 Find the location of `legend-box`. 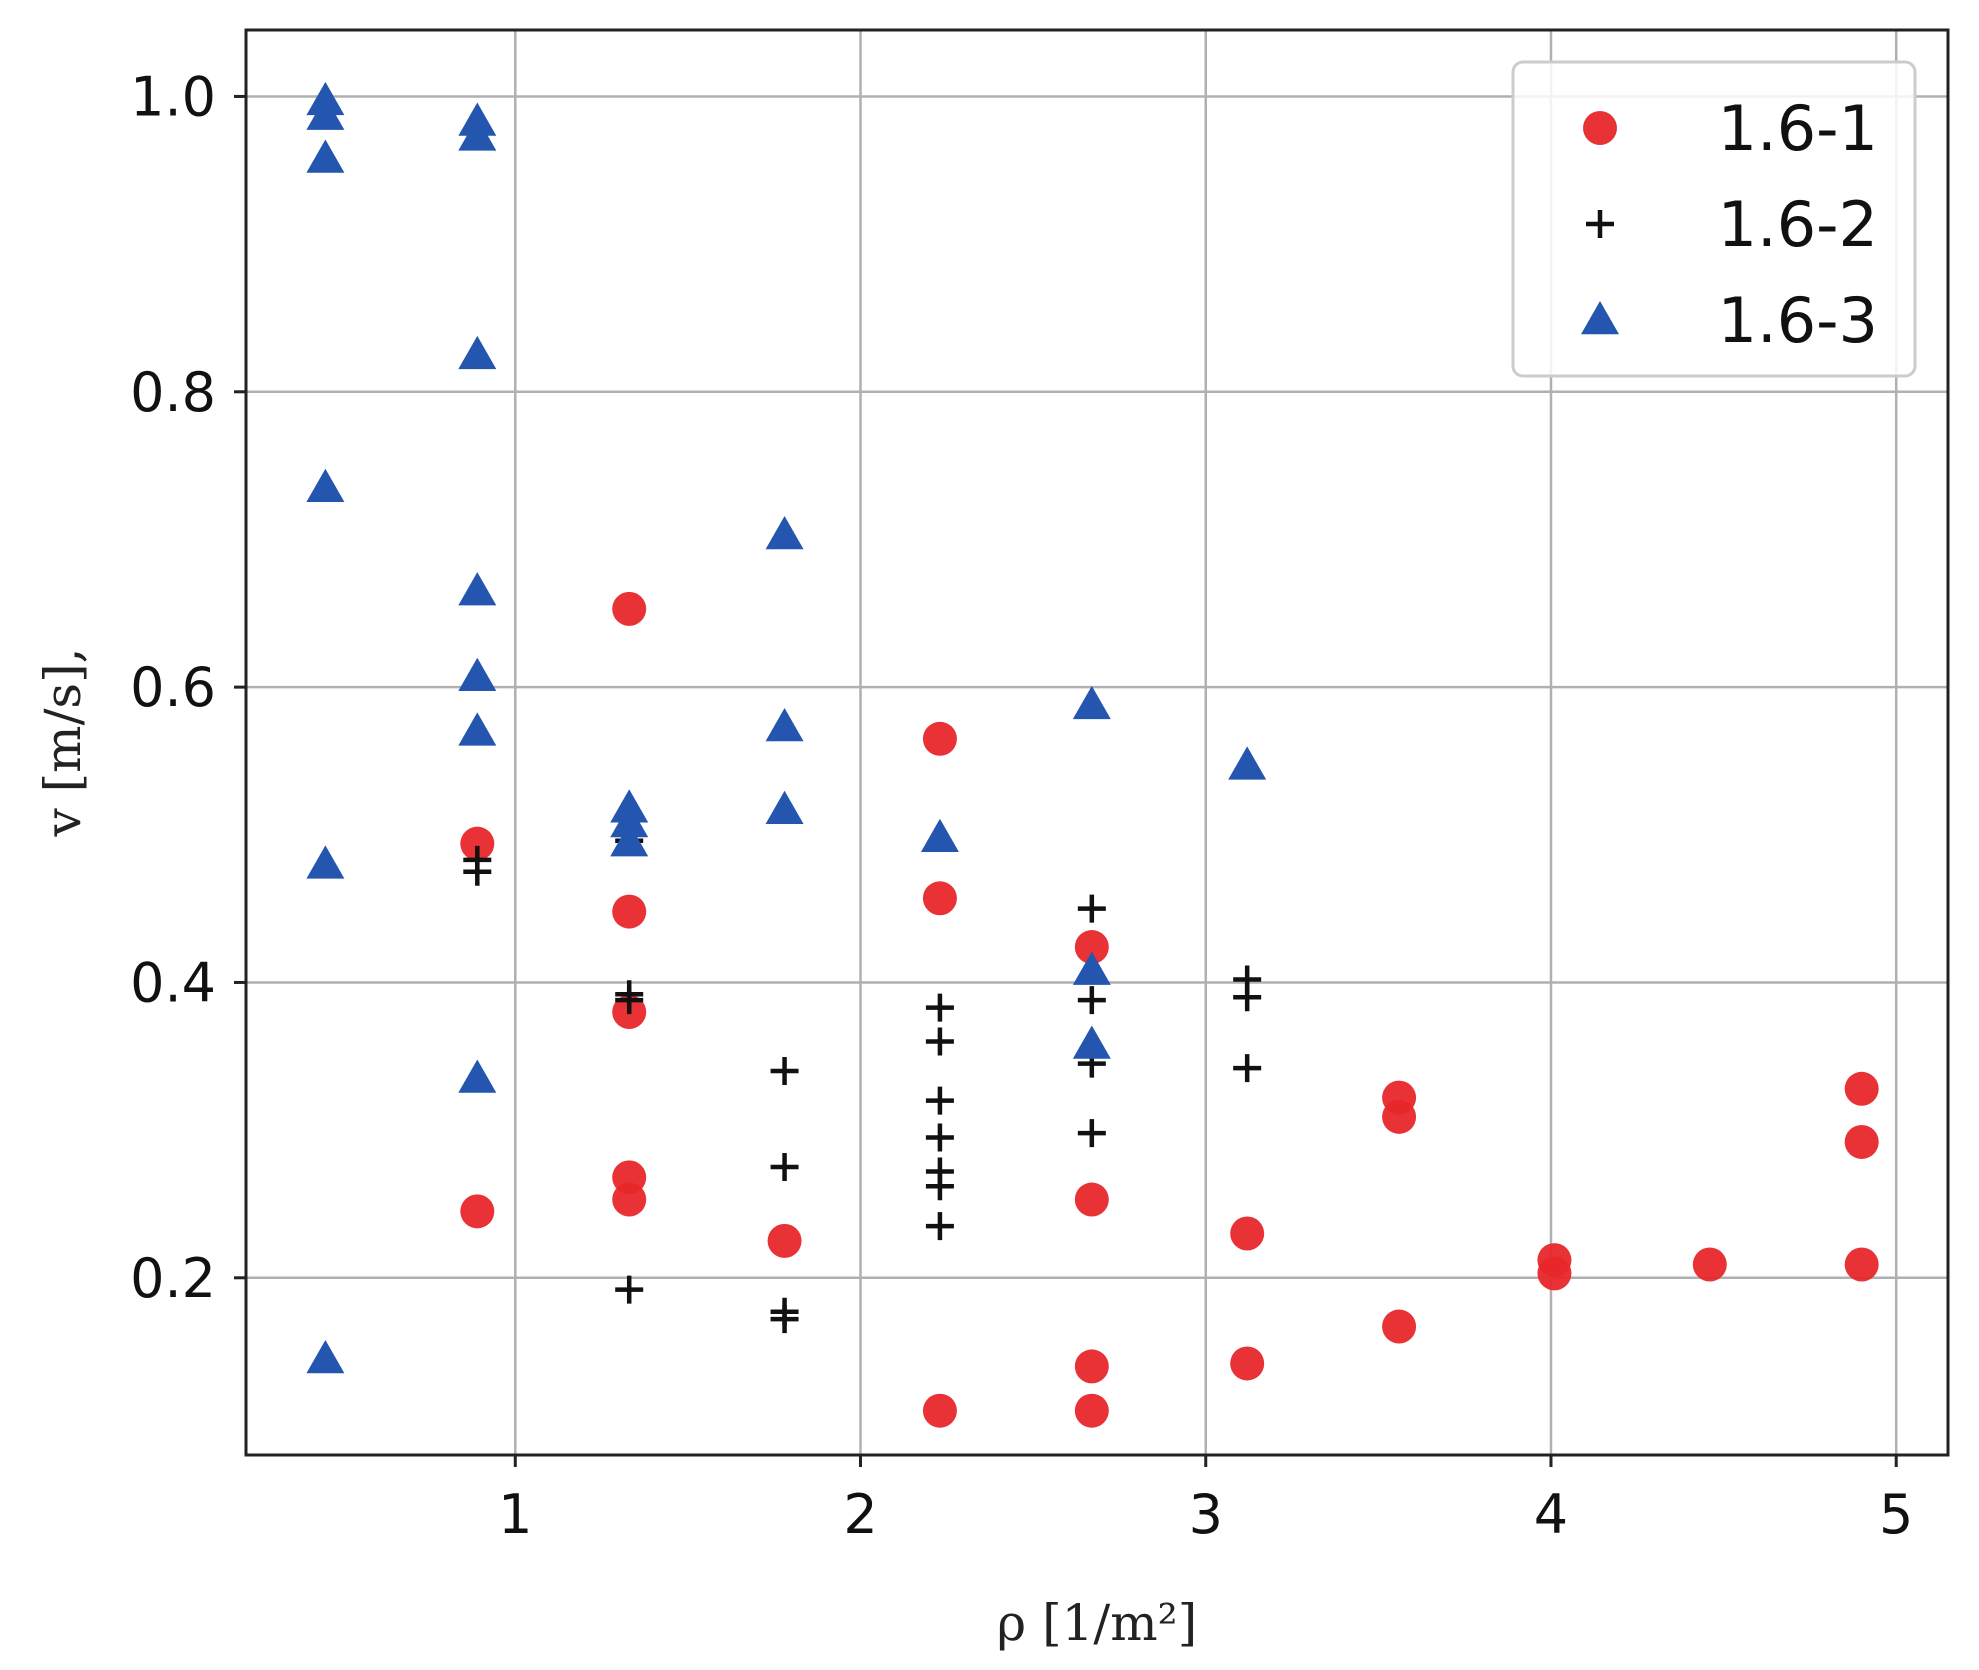

legend-box is located at coordinates (1714, 219).